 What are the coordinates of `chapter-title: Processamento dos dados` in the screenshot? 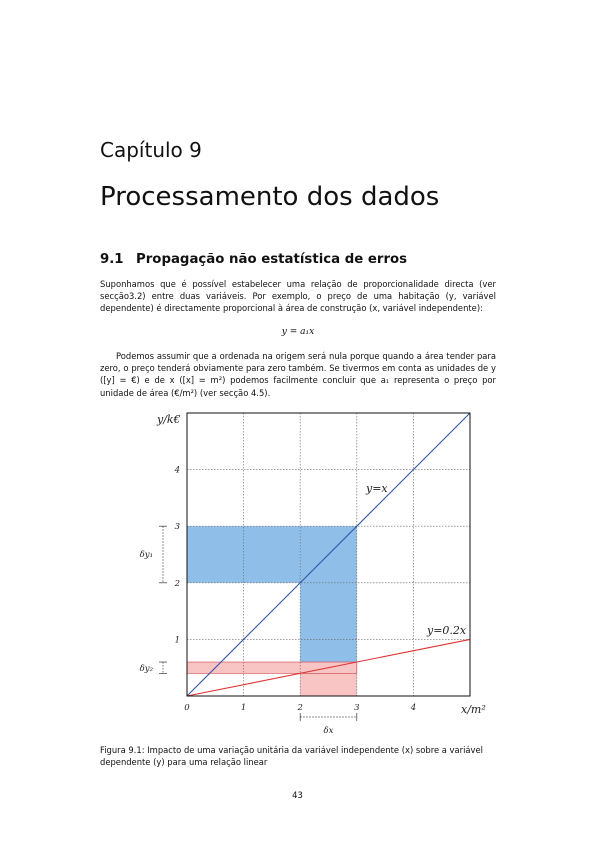 It's located at (270, 197).